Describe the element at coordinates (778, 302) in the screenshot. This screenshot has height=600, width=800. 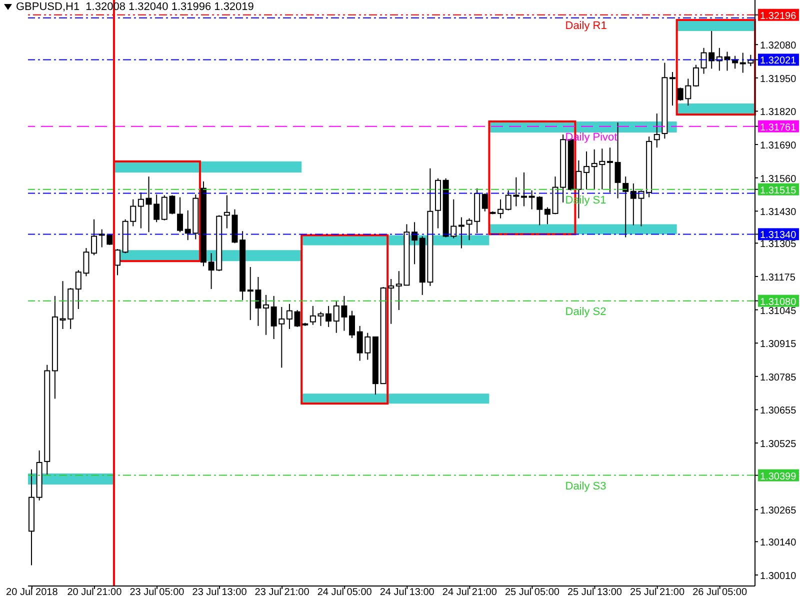
I see `y-tick-label: 1.31080` at that location.